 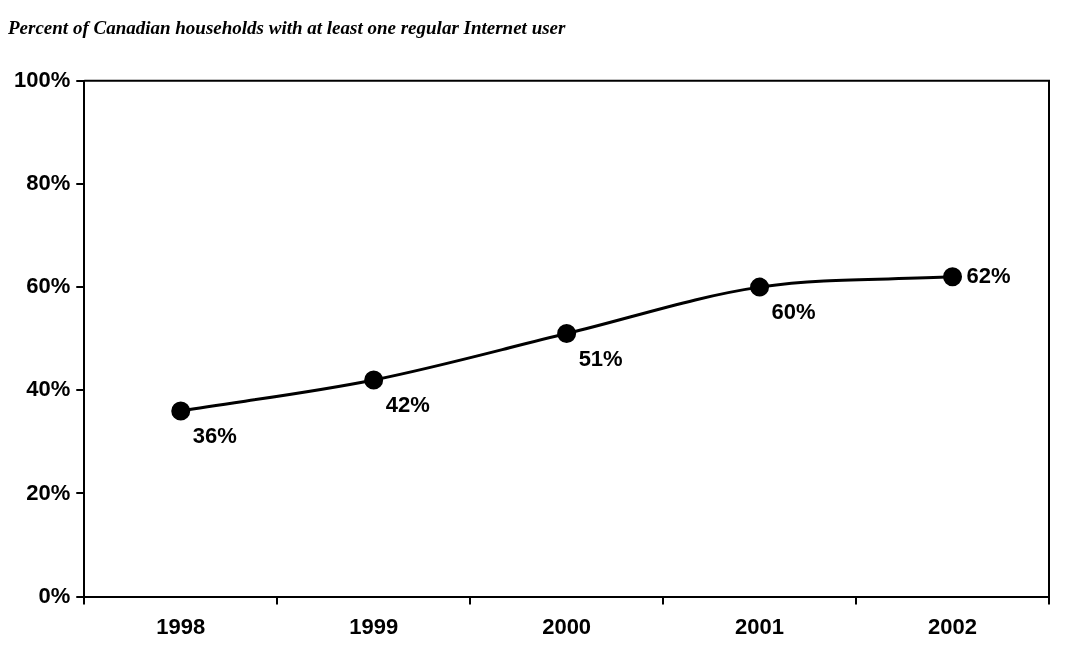 What do you see at coordinates (374, 626) in the screenshot?
I see `x-tick-label: 1999` at bounding box center [374, 626].